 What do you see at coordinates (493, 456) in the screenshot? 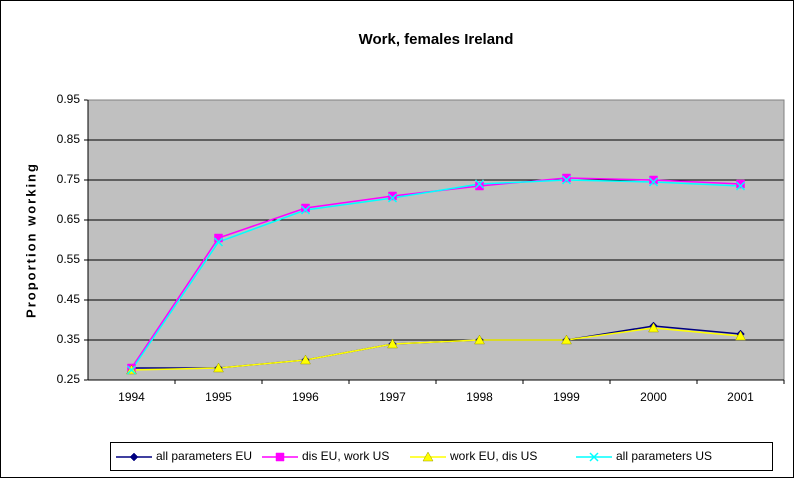
I see `legend-label: work EU, dis US` at bounding box center [493, 456].